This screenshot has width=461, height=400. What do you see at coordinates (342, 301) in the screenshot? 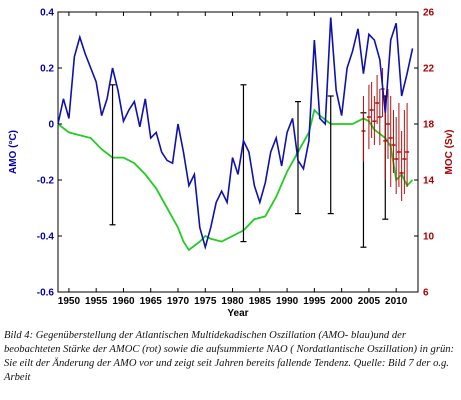
I see `x-tick-label: 2000` at bounding box center [342, 301].